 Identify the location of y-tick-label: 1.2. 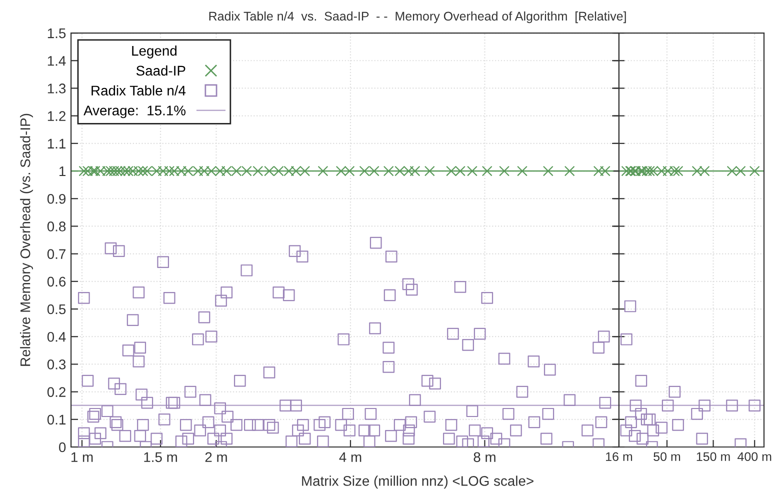
(57, 116).